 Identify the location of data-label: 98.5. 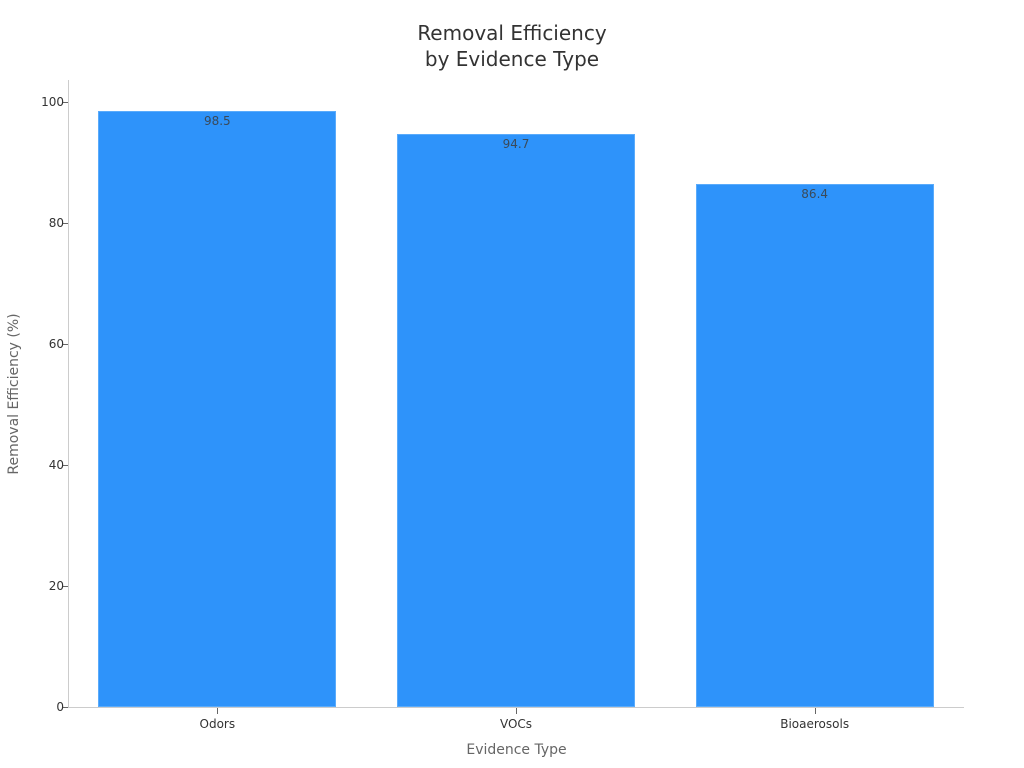
(217, 121).